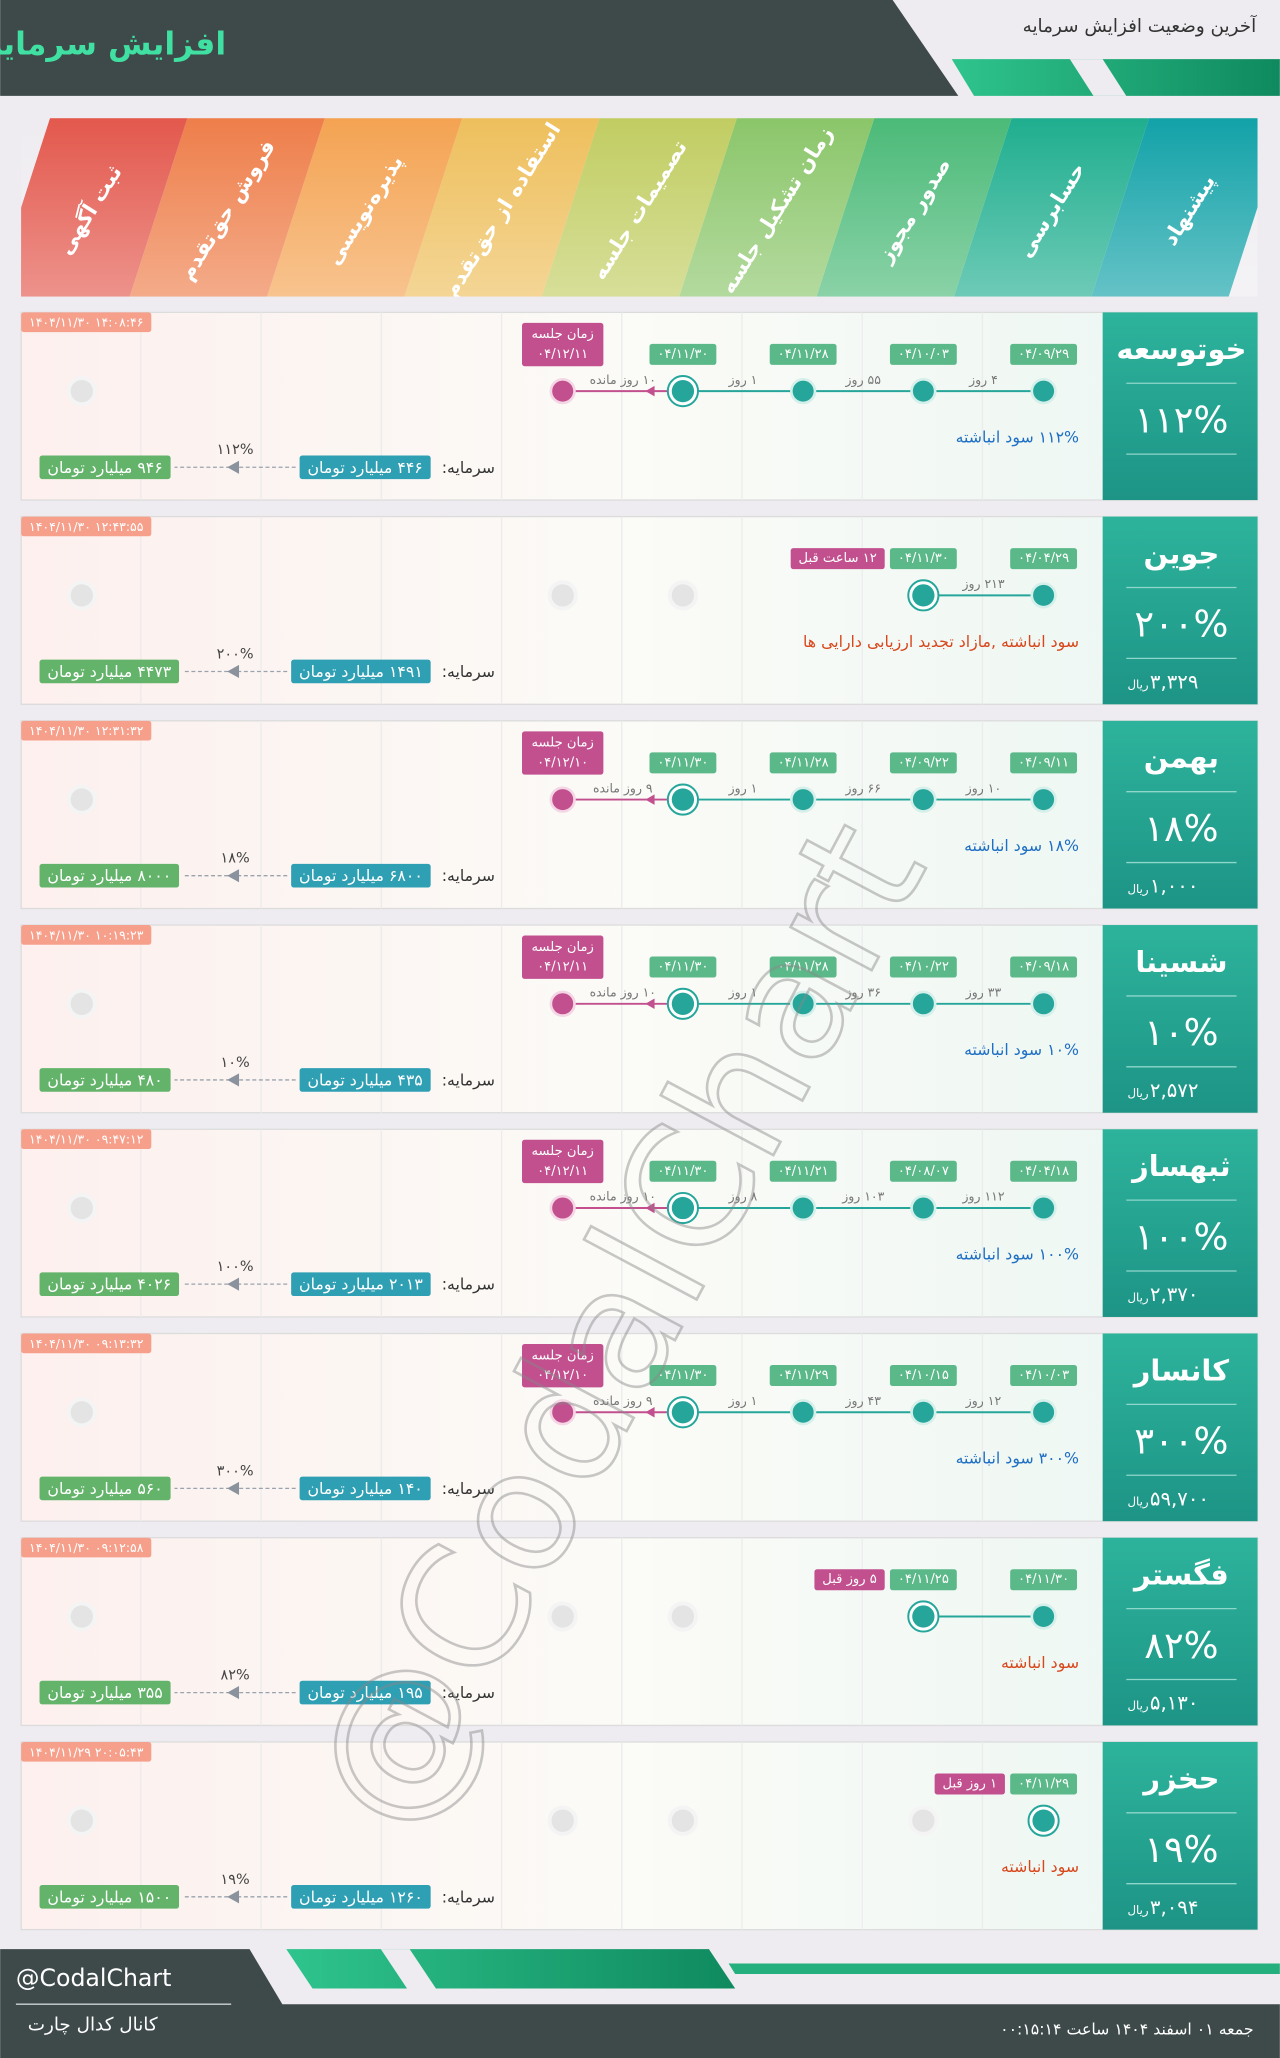 This screenshot has height=2058, width=1280. What do you see at coordinates (1174, 1294) in the screenshot?
I see `price: ۲,۳۷۰` at bounding box center [1174, 1294].